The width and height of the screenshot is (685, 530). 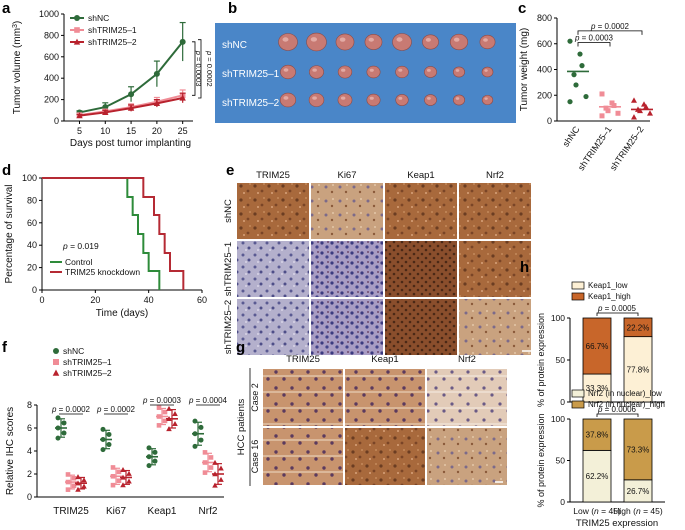 What do you see at coordinates (51, 100) in the screenshot?
I see `a-ytick-label: 200` at bounding box center [51, 100].